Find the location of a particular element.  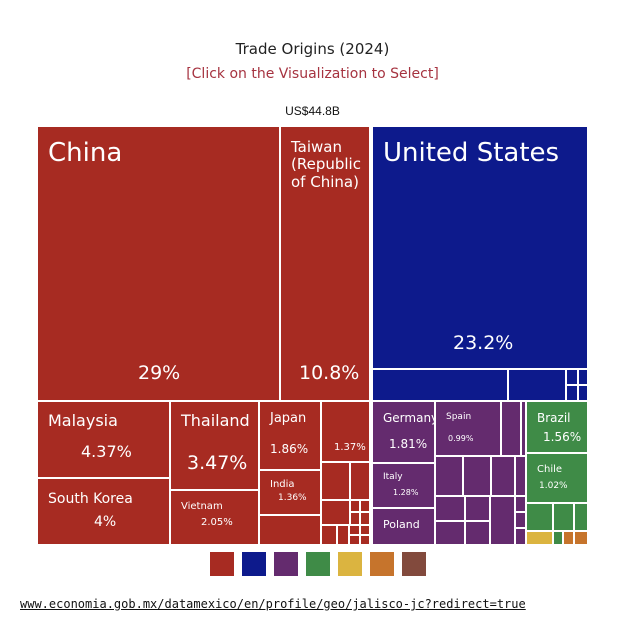

total-value: US$44.8B is located at coordinates (312, 111).